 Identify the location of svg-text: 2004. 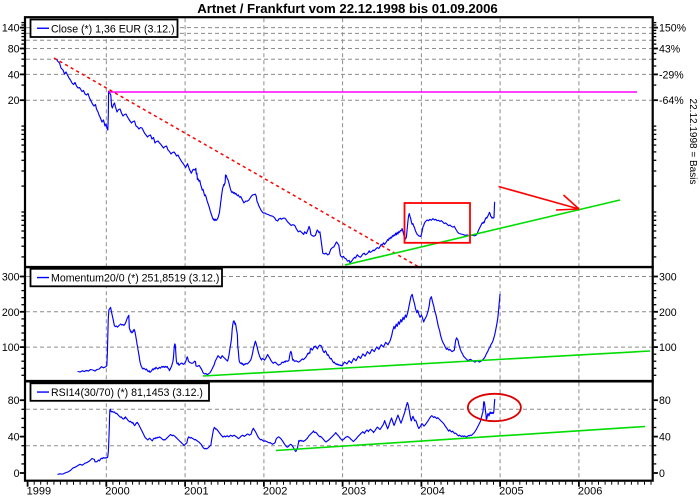
(432, 492).